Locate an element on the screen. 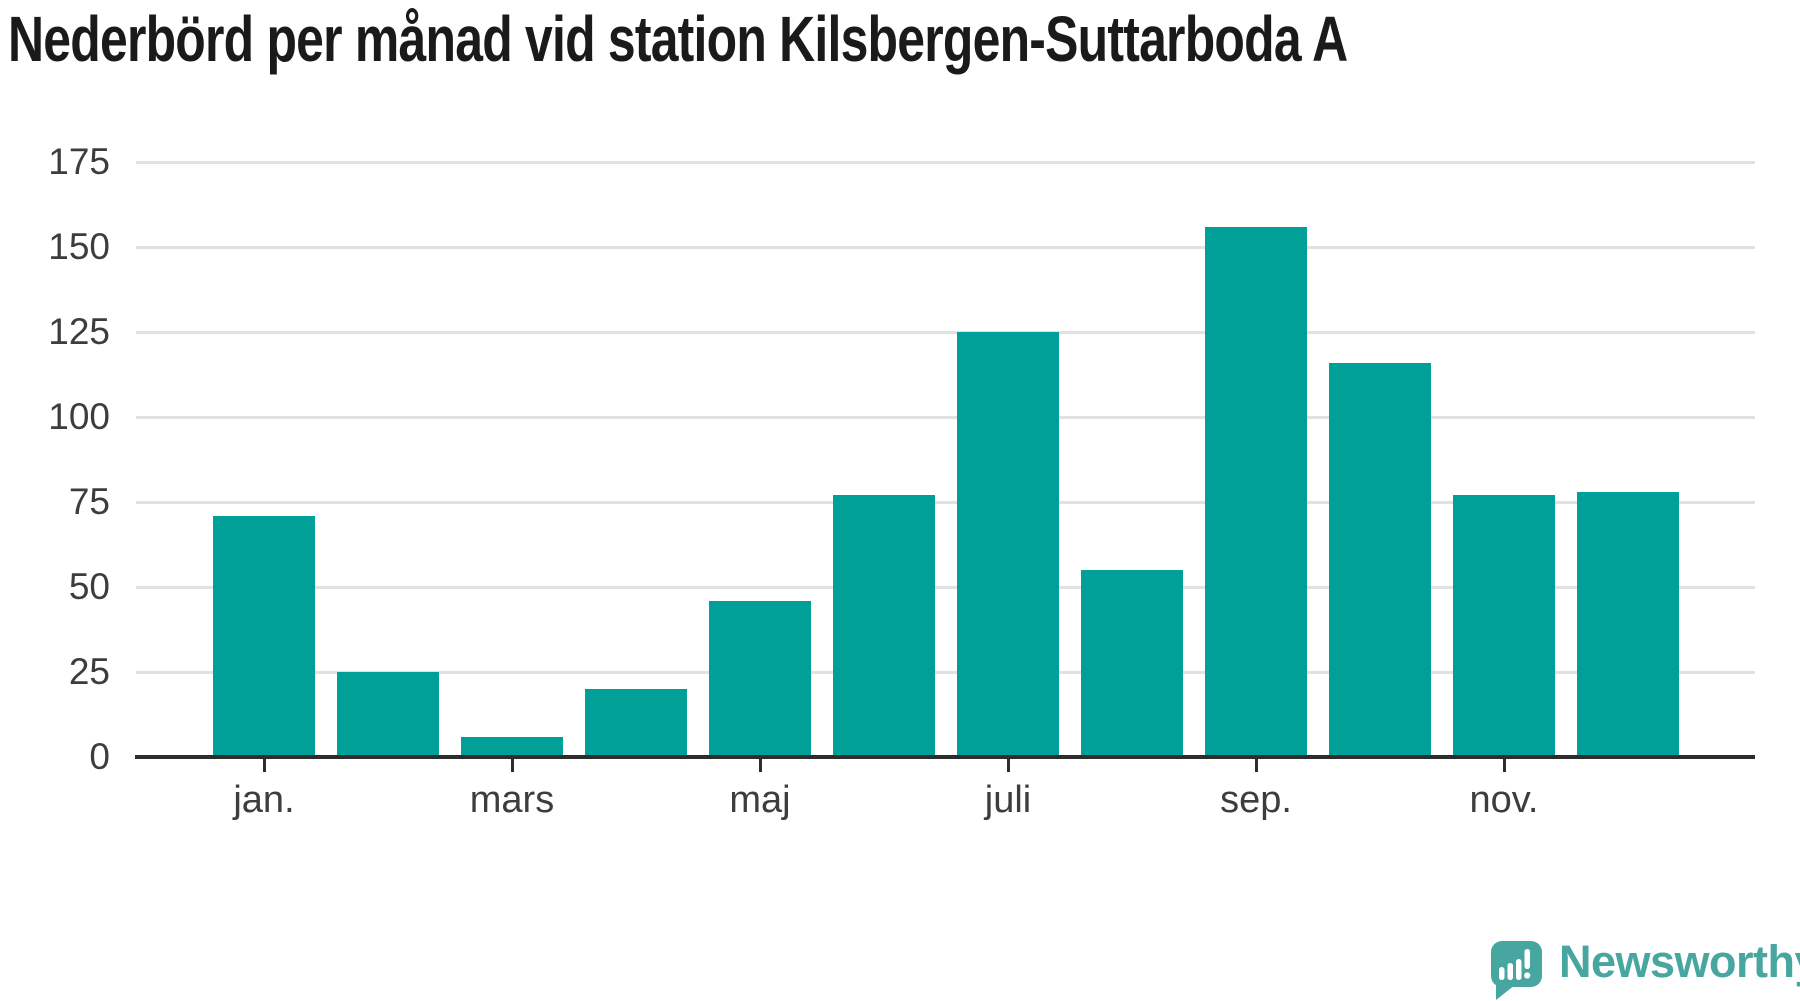  bar-juli is located at coordinates (1008, 544).